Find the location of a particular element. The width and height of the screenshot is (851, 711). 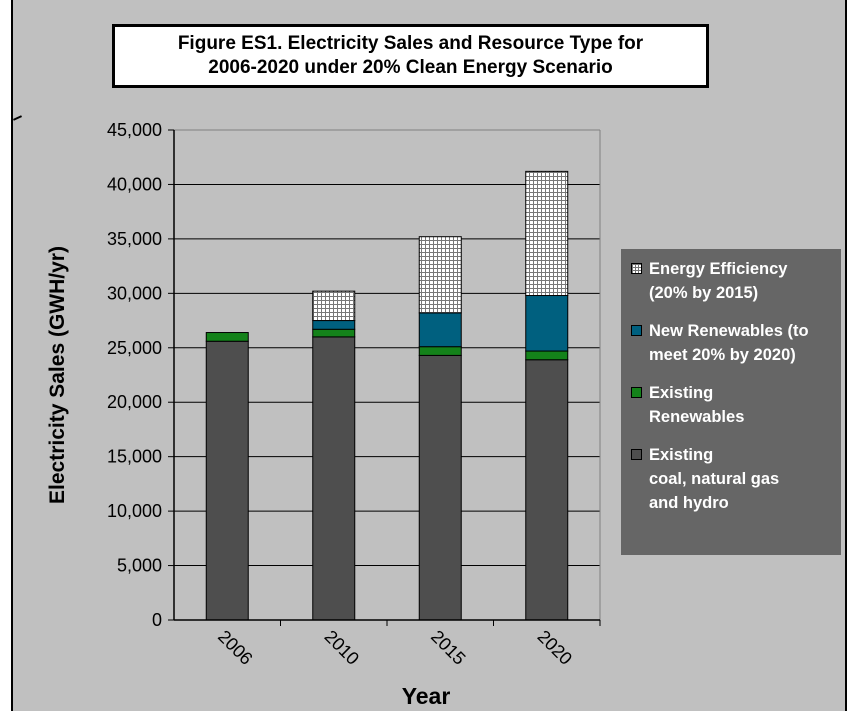

legend-label: New Renewables (to meet 20% by 2020) is located at coordinates (729, 343).